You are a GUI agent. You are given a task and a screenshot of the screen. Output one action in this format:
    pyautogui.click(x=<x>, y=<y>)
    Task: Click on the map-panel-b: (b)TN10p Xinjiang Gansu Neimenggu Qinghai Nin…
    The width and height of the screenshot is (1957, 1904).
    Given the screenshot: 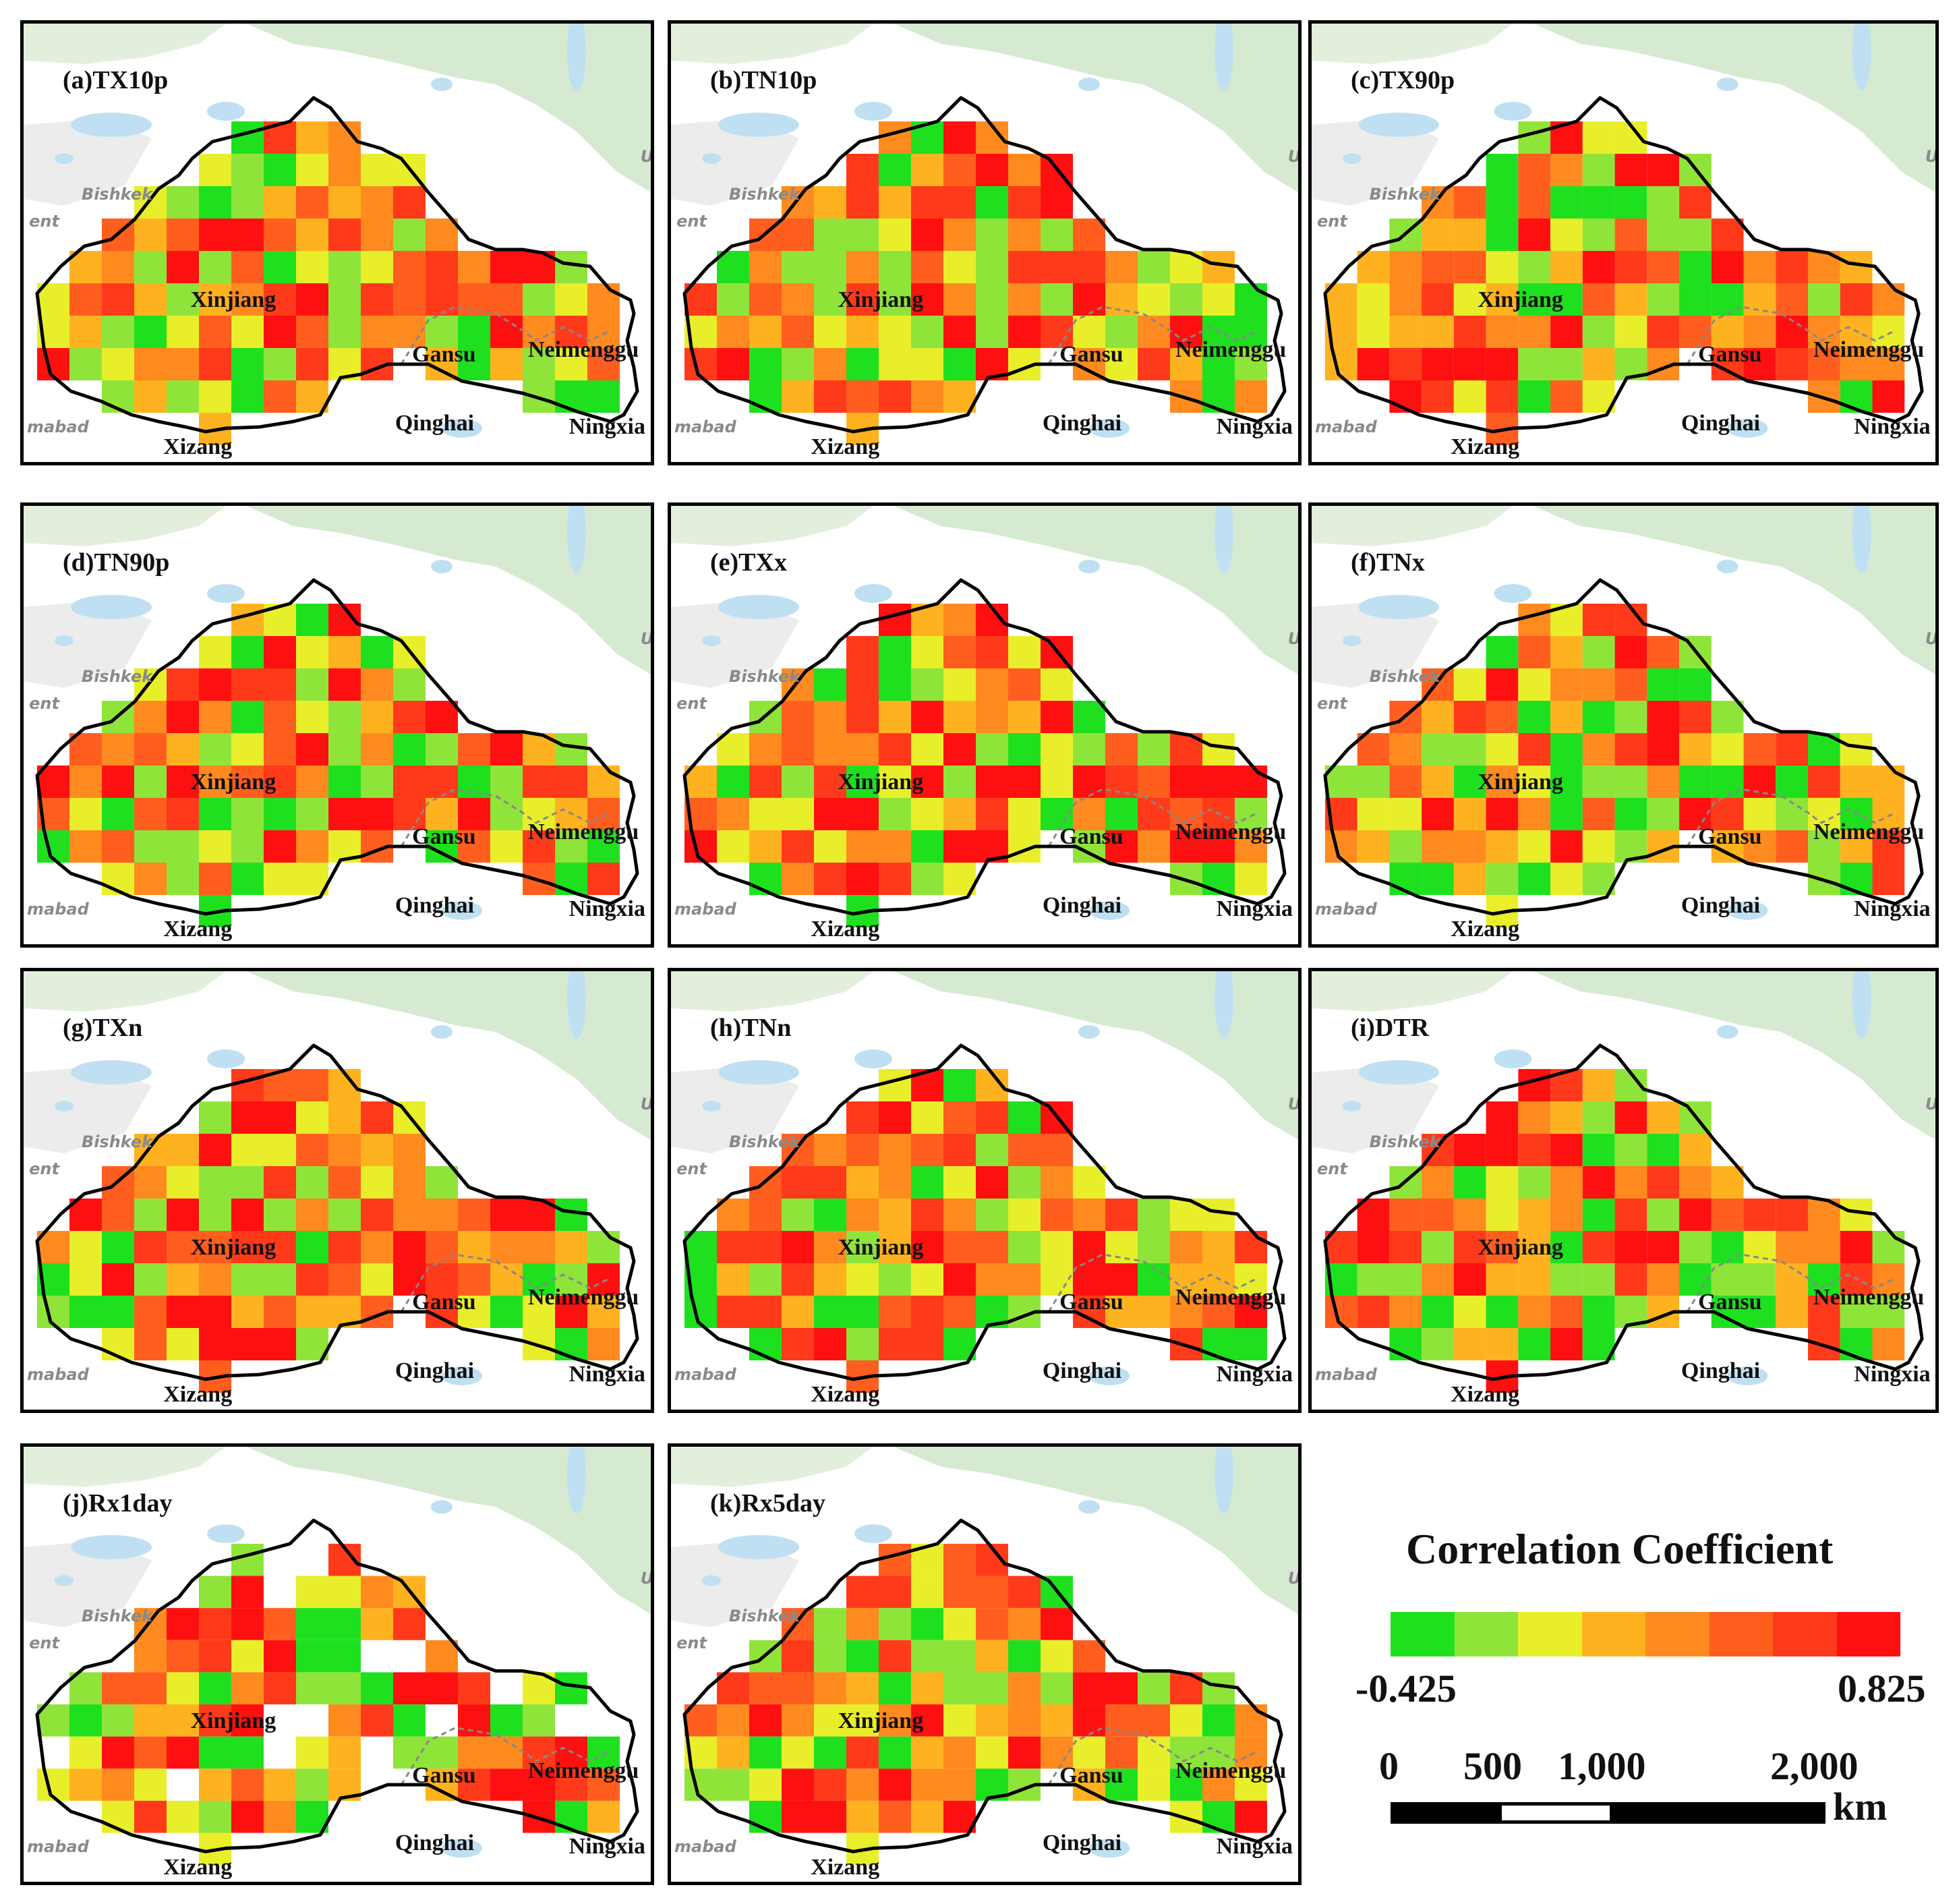 What is the action you would take?
    pyautogui.click(x=985, y=243)
    